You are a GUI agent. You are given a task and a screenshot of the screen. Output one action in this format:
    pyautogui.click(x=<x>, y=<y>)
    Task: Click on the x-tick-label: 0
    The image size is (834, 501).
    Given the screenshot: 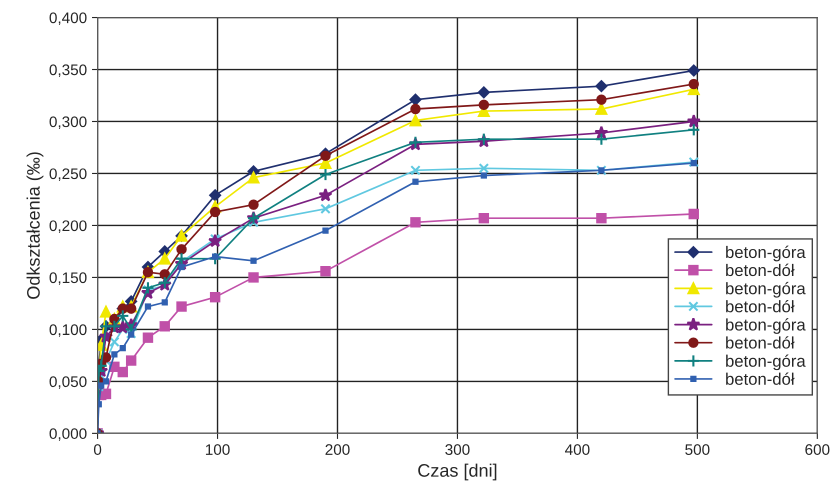 What is the action you would take?
    pyautogui.click(x=98, y=450)
    